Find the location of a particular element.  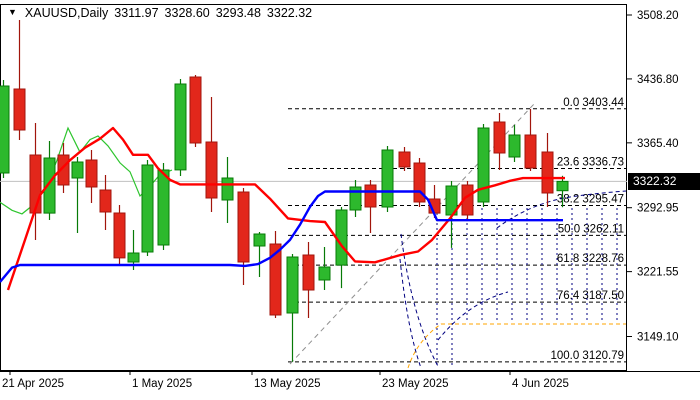

fib-level-label: 0.0 3403.44 is located at coordinates (593, 103).